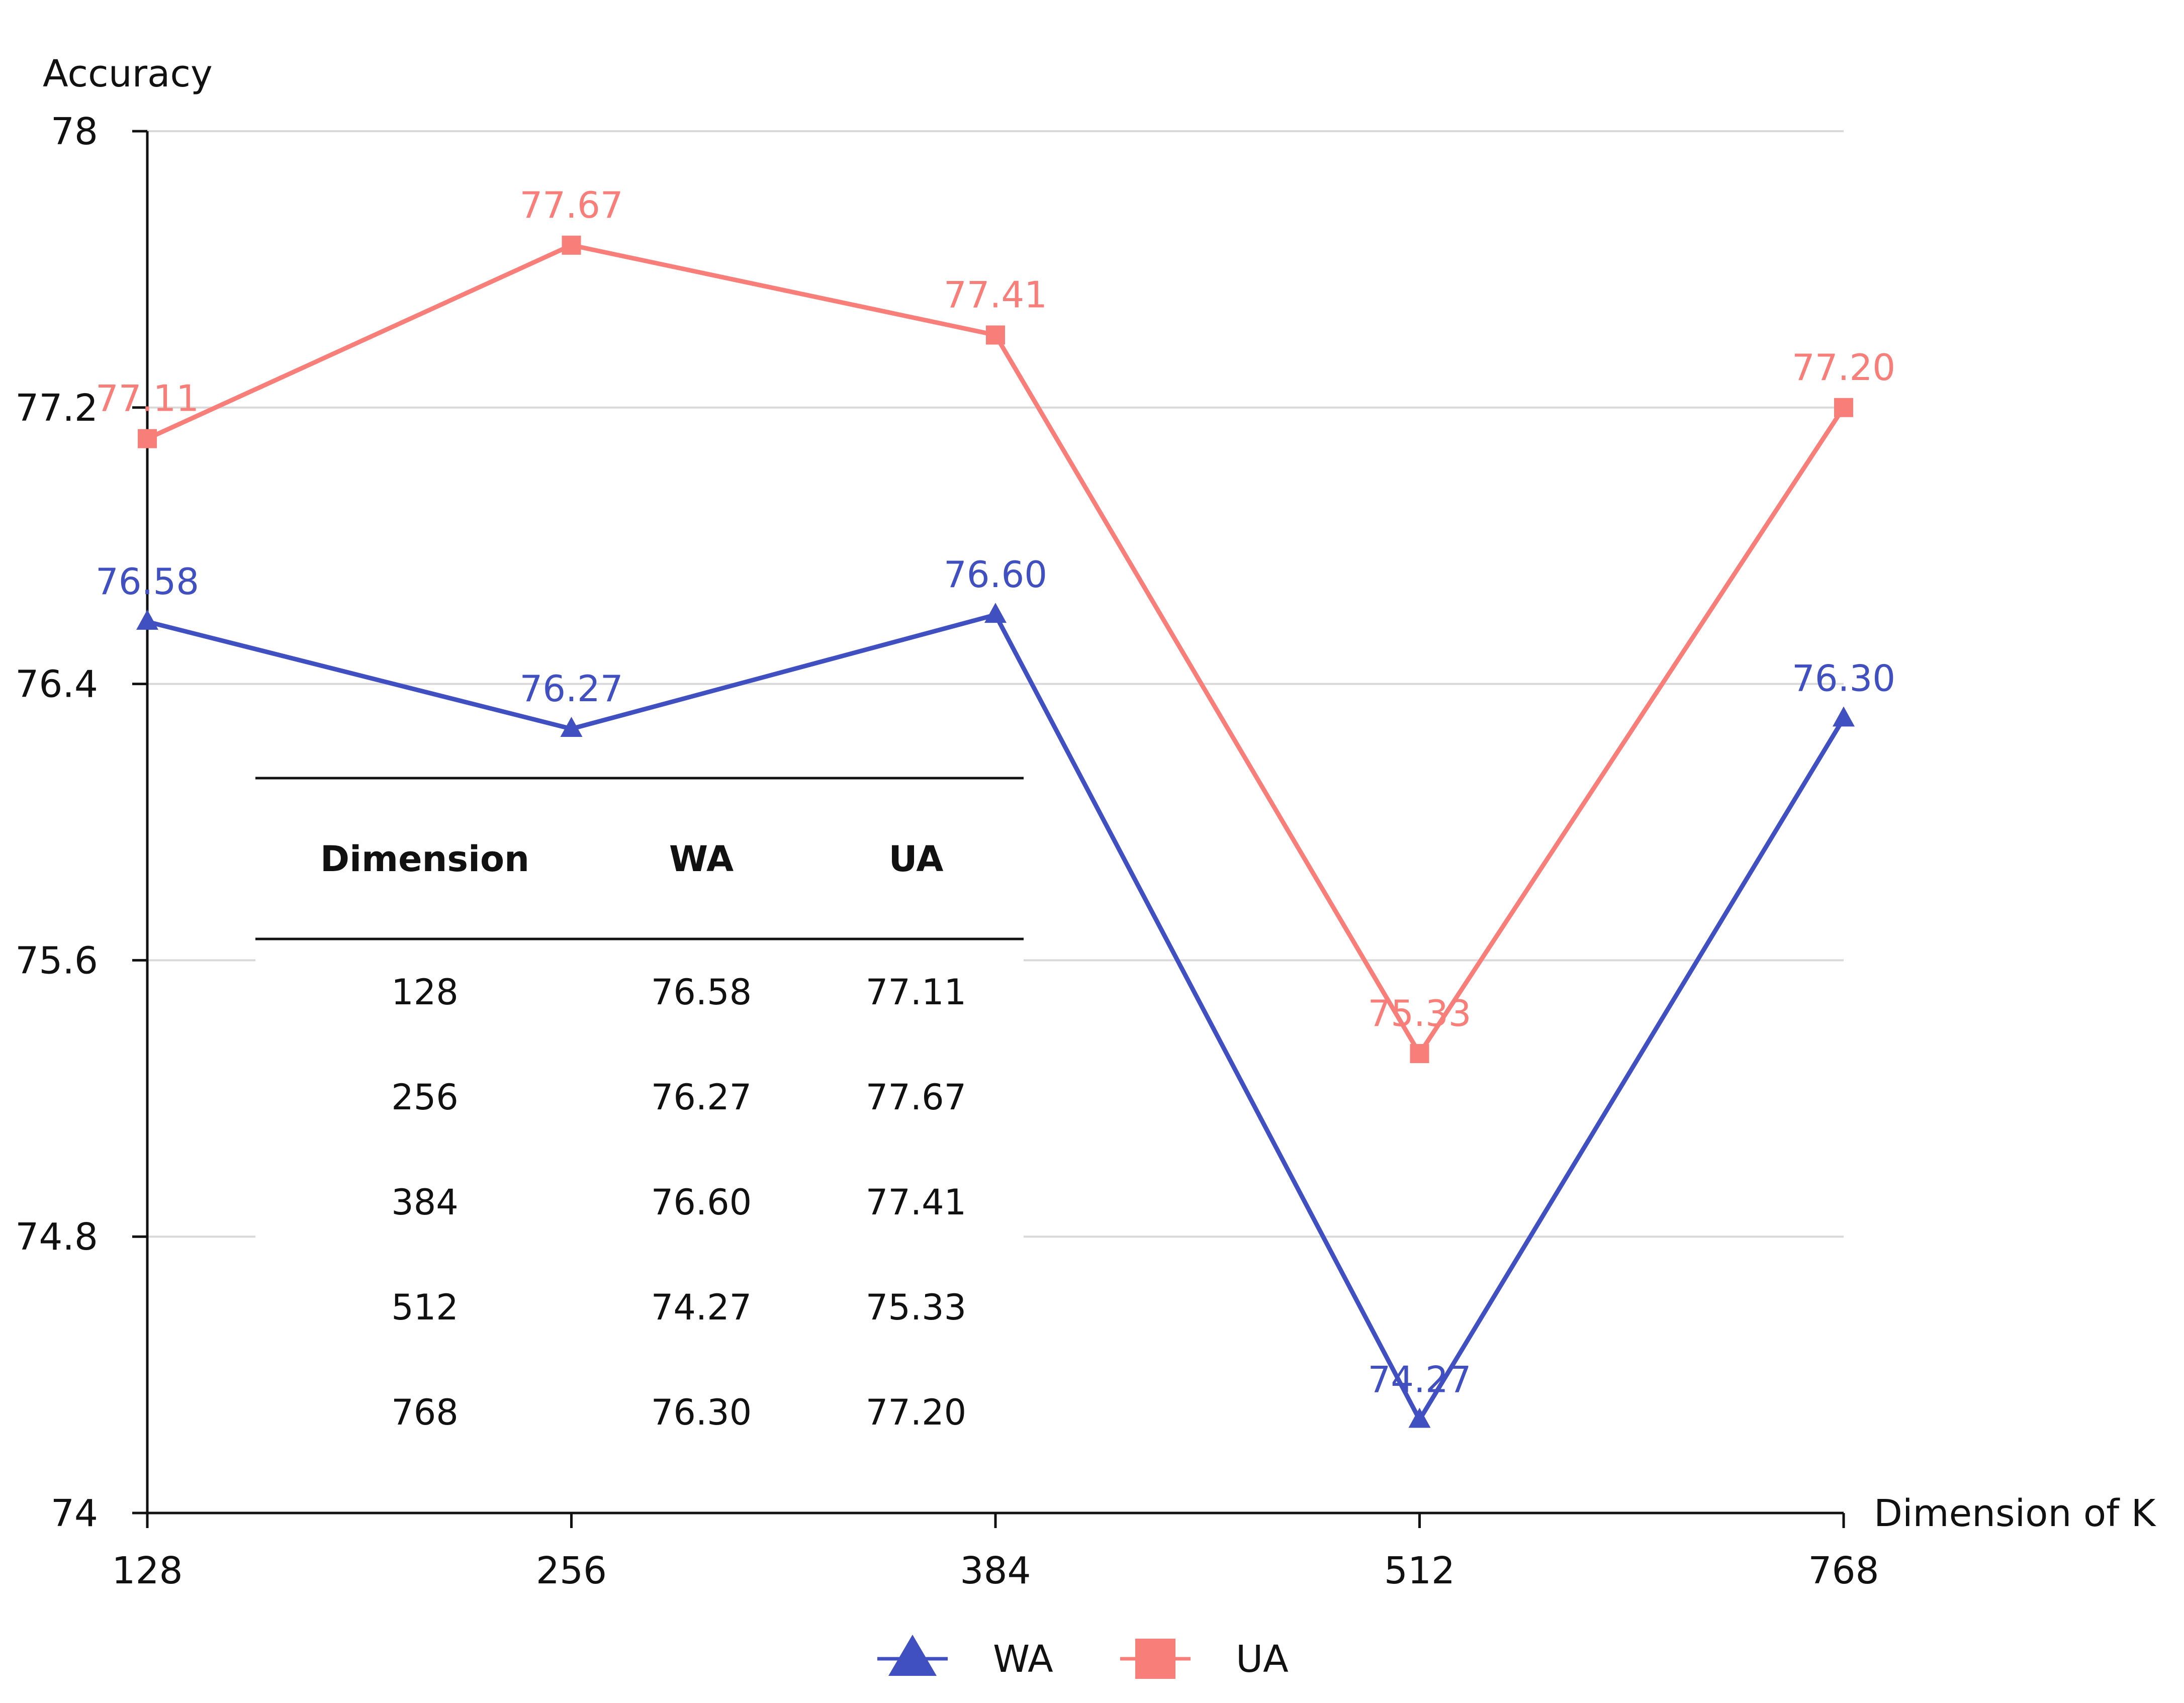  Describe the element at coordinates (965, 1658) in the screenshot. I see `legend-item-wa: WA` at that location.